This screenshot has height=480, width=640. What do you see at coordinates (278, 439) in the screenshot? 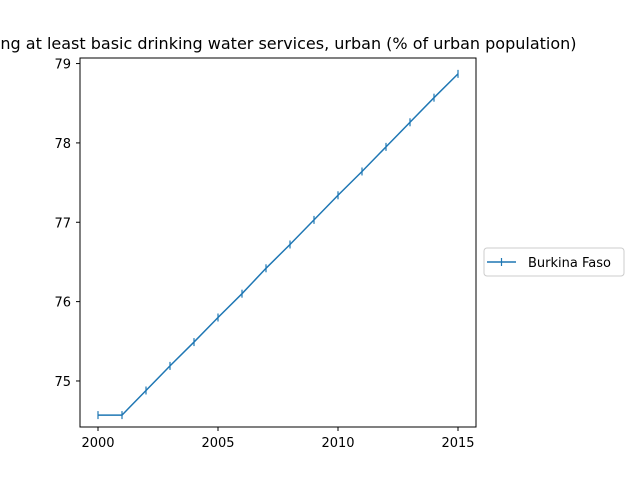
I see `x-axis: 2000 2005 2010 2015` at bounding box center [278, 439].